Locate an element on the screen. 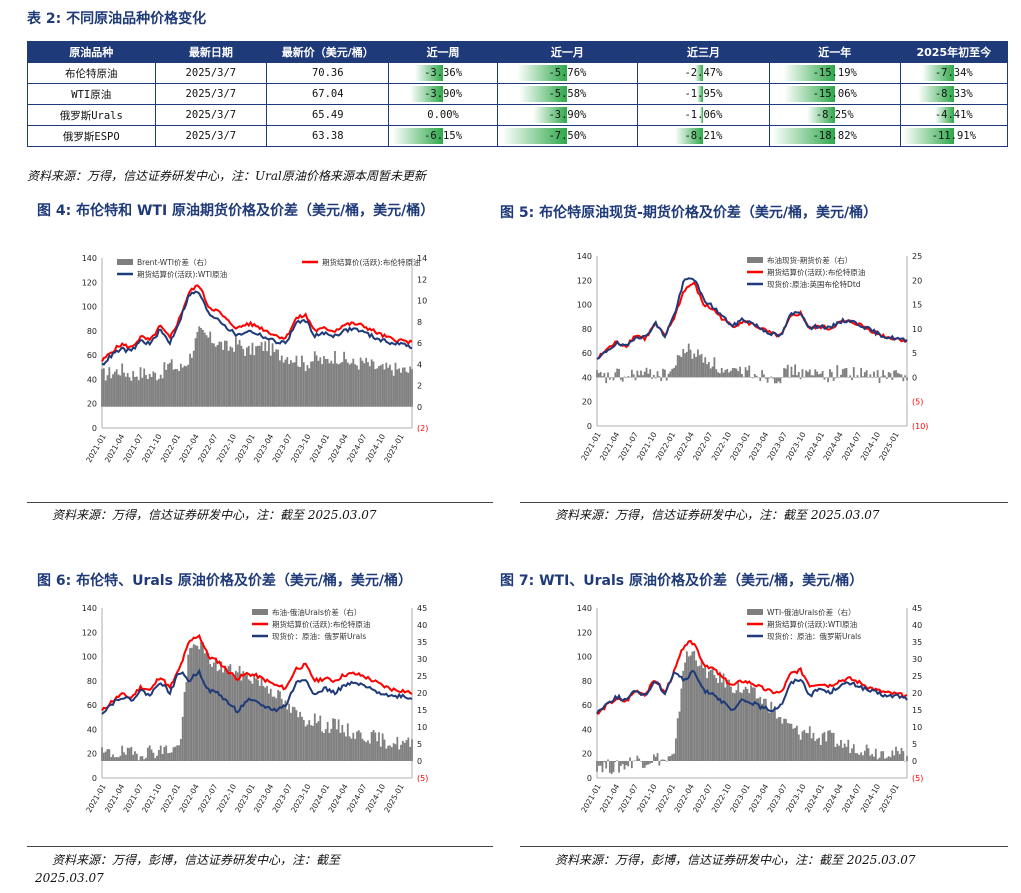 The image size is (1021, 893). right-tick-label: 5 is located at coordinates (419, 744).